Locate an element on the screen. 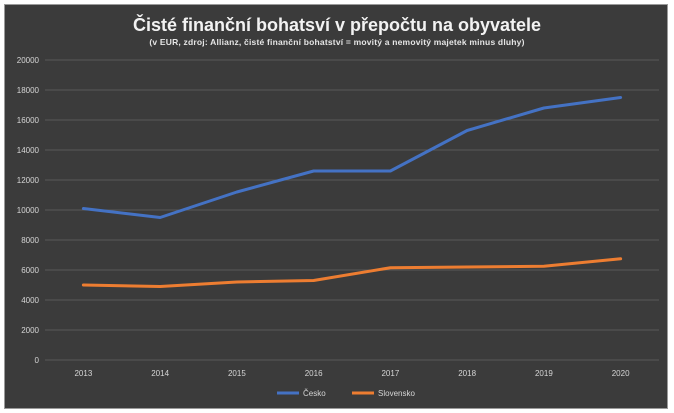  y-tick-label: 18000 is located at coordinates (28, 90).